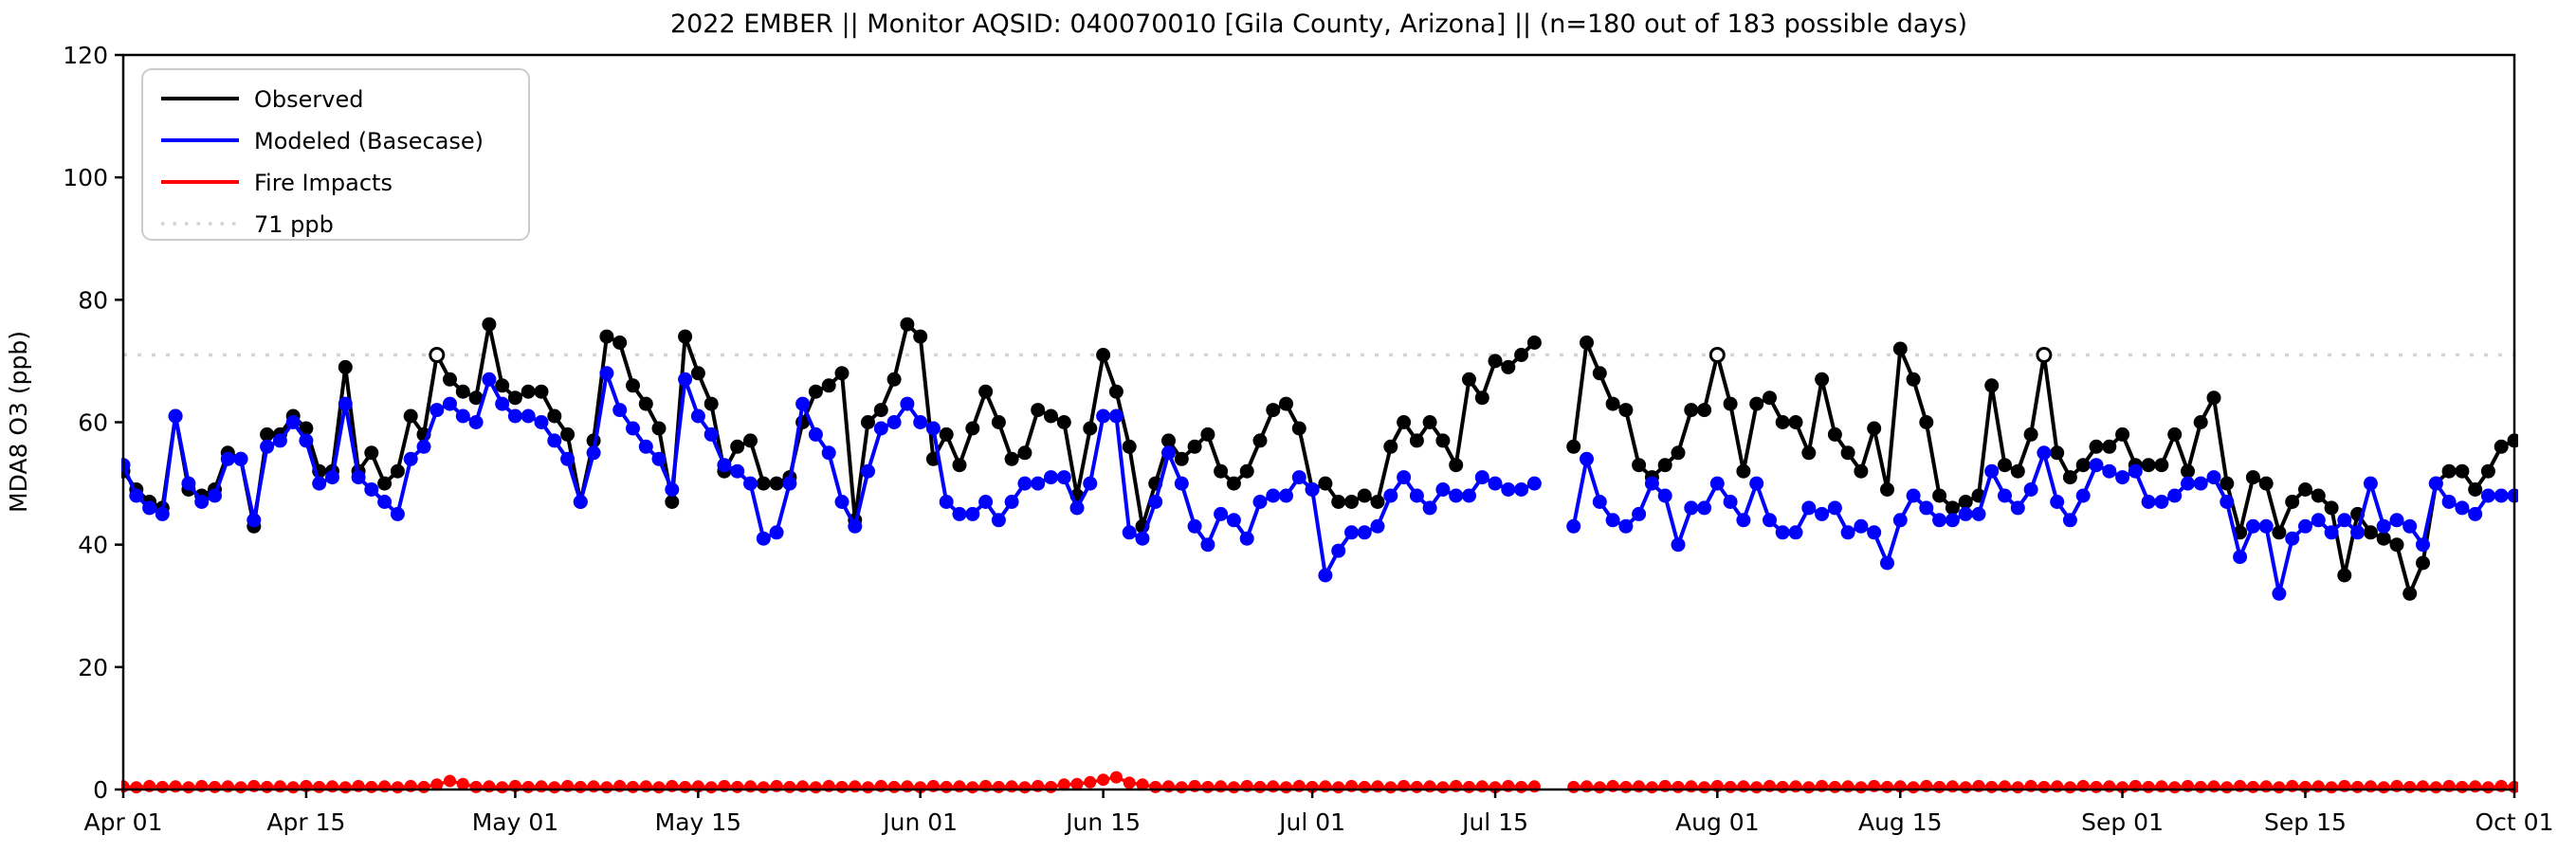 Image resolution: width=2576 pixels, height=853 pixels. Describe the element at coordinates (1717, 822) in the screenshot. I see `x-tick-label: Aug 01` at that location.